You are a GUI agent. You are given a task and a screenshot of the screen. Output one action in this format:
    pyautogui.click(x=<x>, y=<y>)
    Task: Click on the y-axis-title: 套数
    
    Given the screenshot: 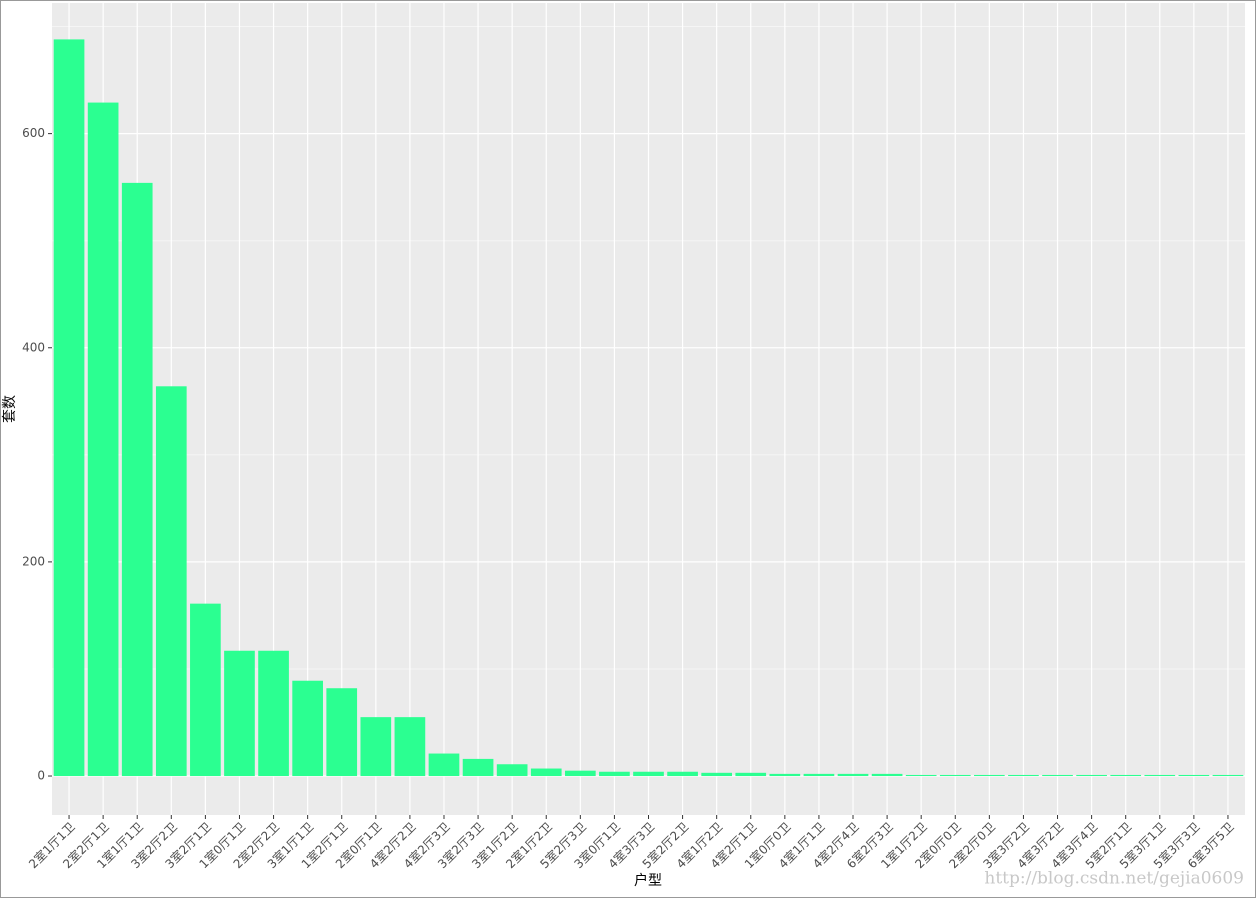 What is the action you would take?
    pyautogui.click(x=10, y=409)
    